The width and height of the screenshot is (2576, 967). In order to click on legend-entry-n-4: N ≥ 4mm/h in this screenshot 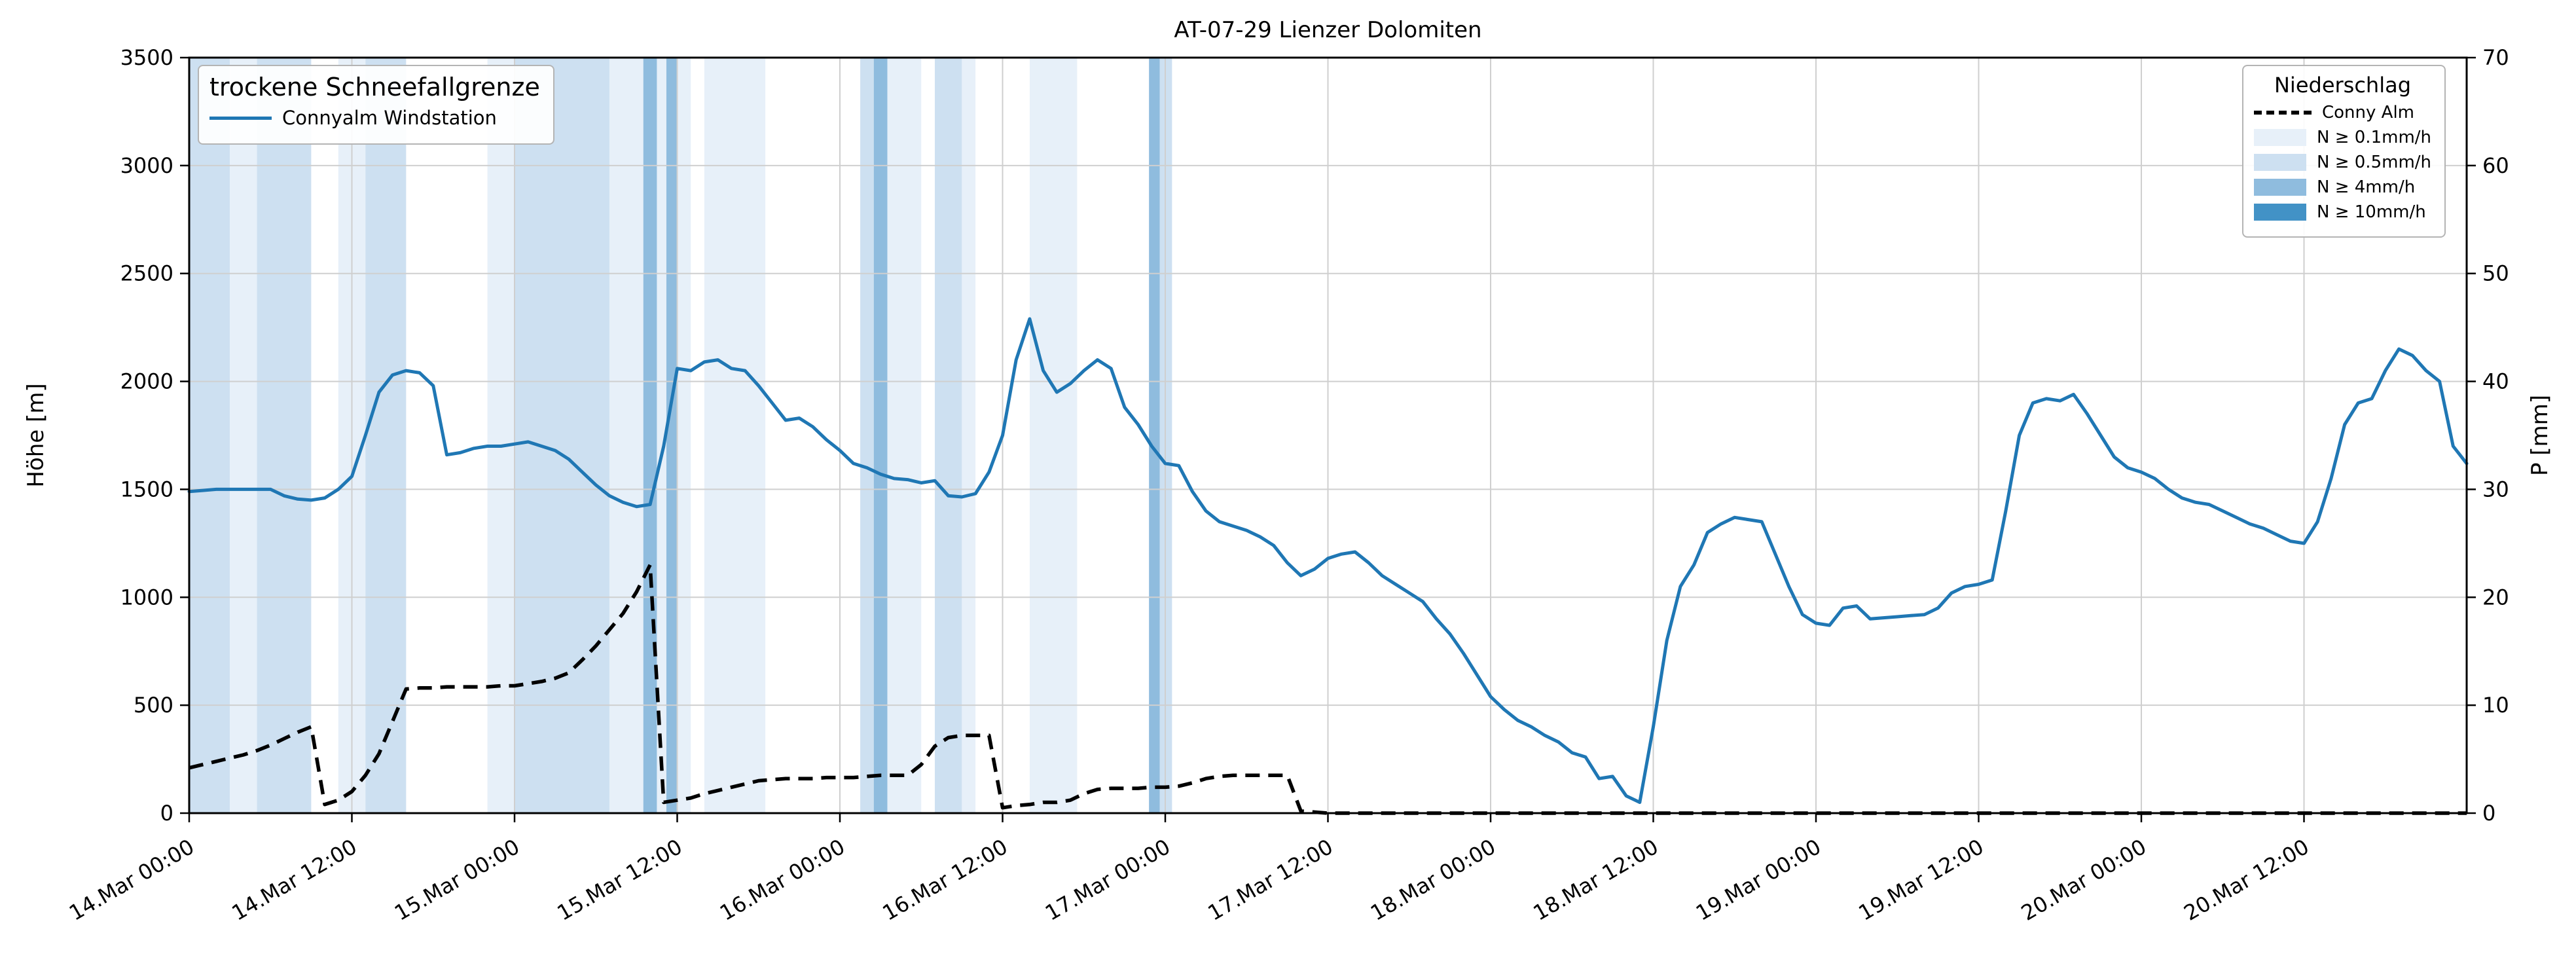, I will do `click(2342, 187)`.